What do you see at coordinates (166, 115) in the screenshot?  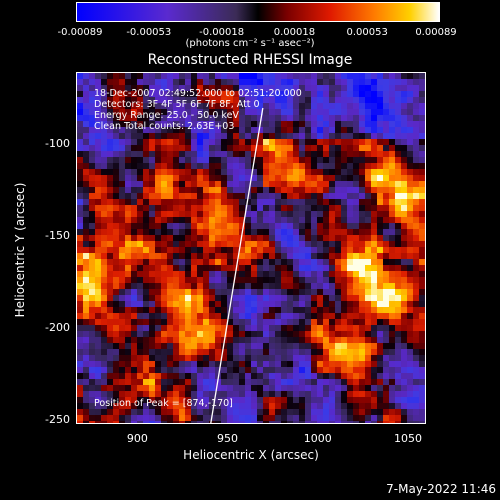 I see `annotation-energy-range: Energy Range: 25.0 - 50.0 keV` at bounding box center [166, 115].